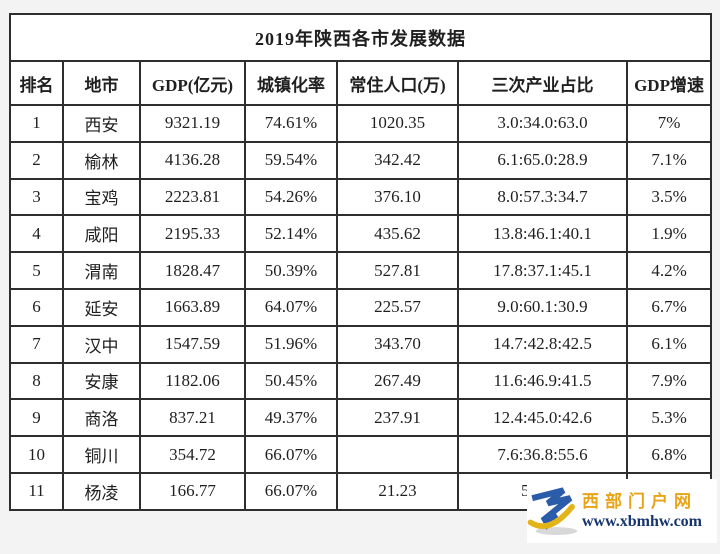  Describe the element at coordinates (291, 160) in the screenshot. I see `table-cell: 59.54%` at that location.